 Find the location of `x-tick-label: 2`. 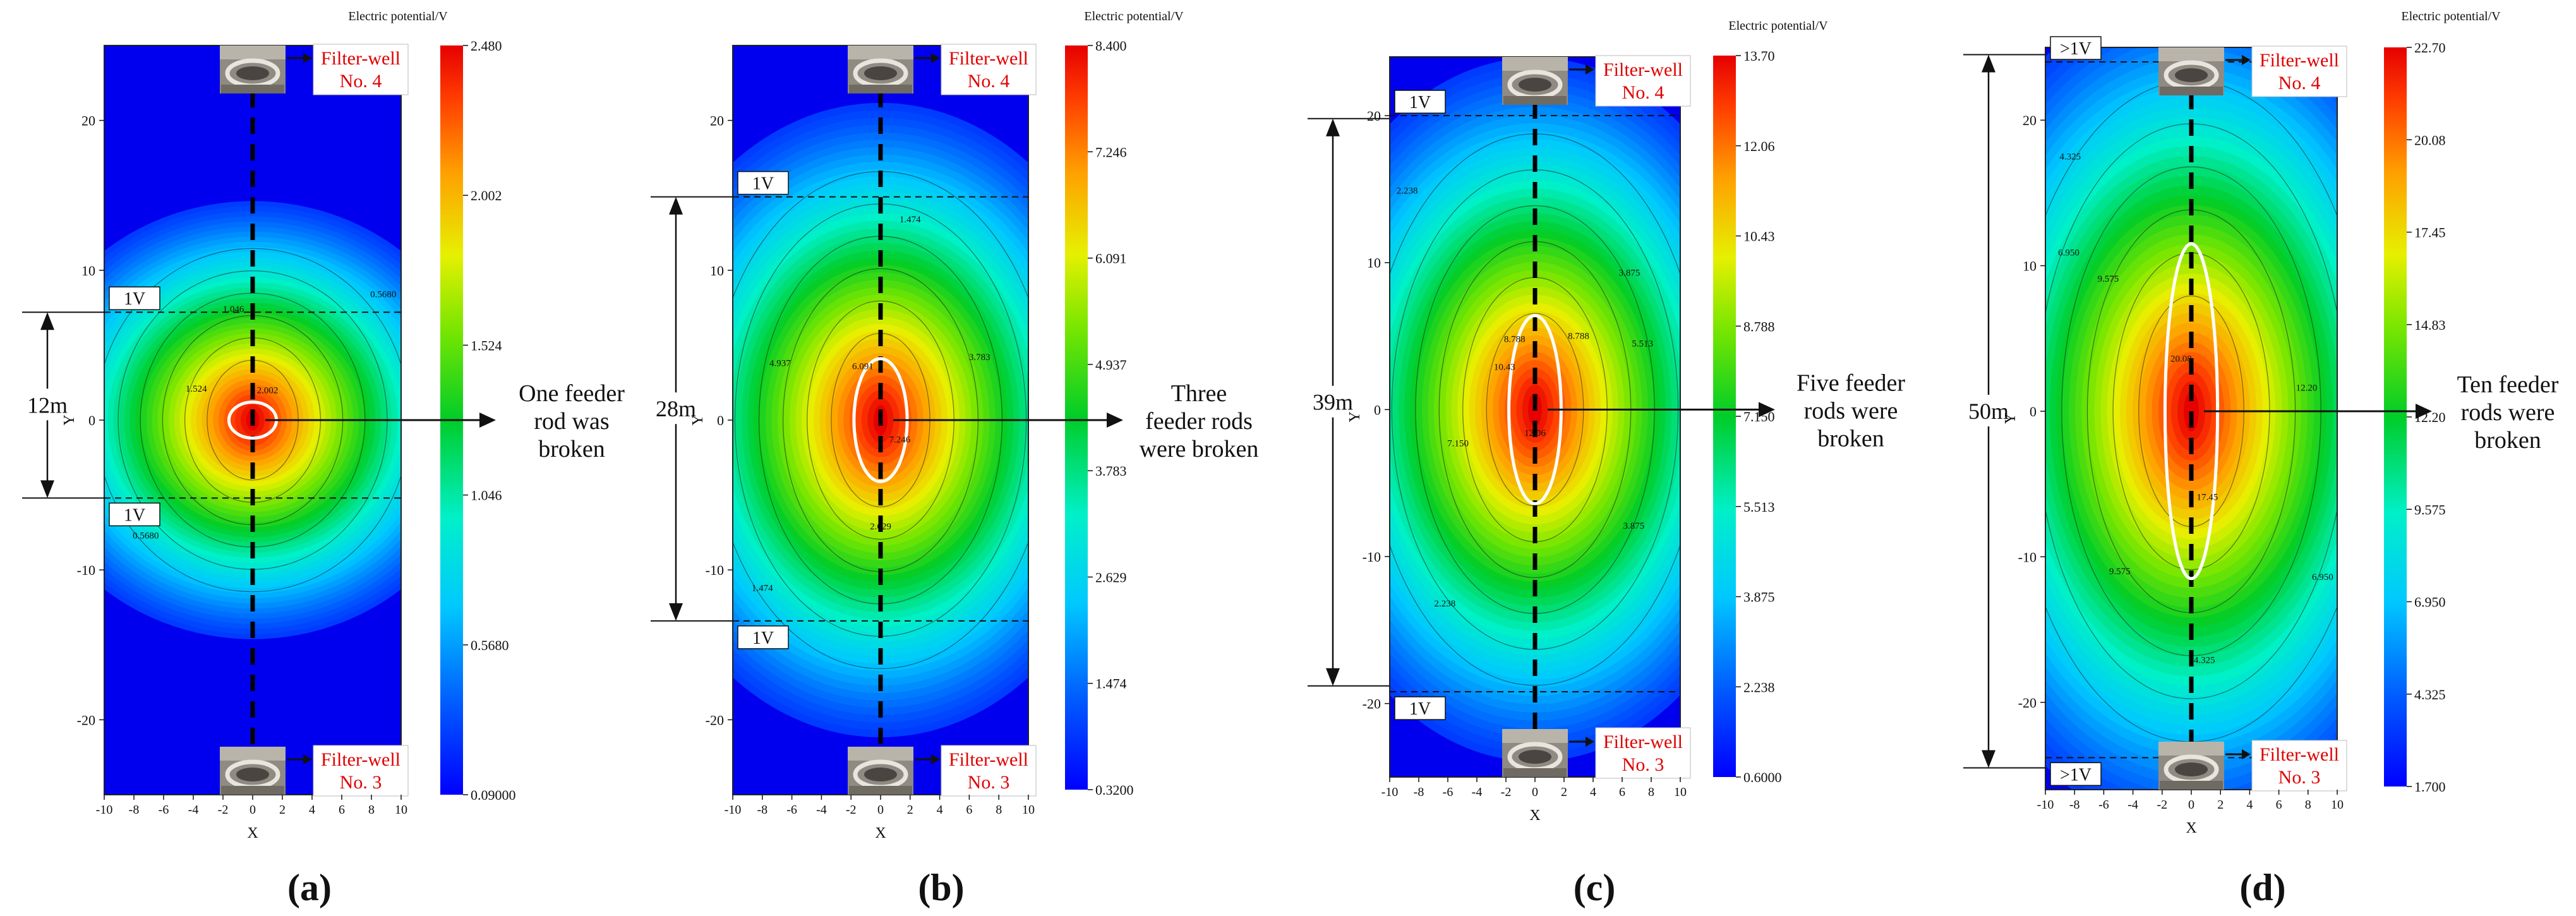

x-tick-label: 2 is located at coordinates (2220, 805).